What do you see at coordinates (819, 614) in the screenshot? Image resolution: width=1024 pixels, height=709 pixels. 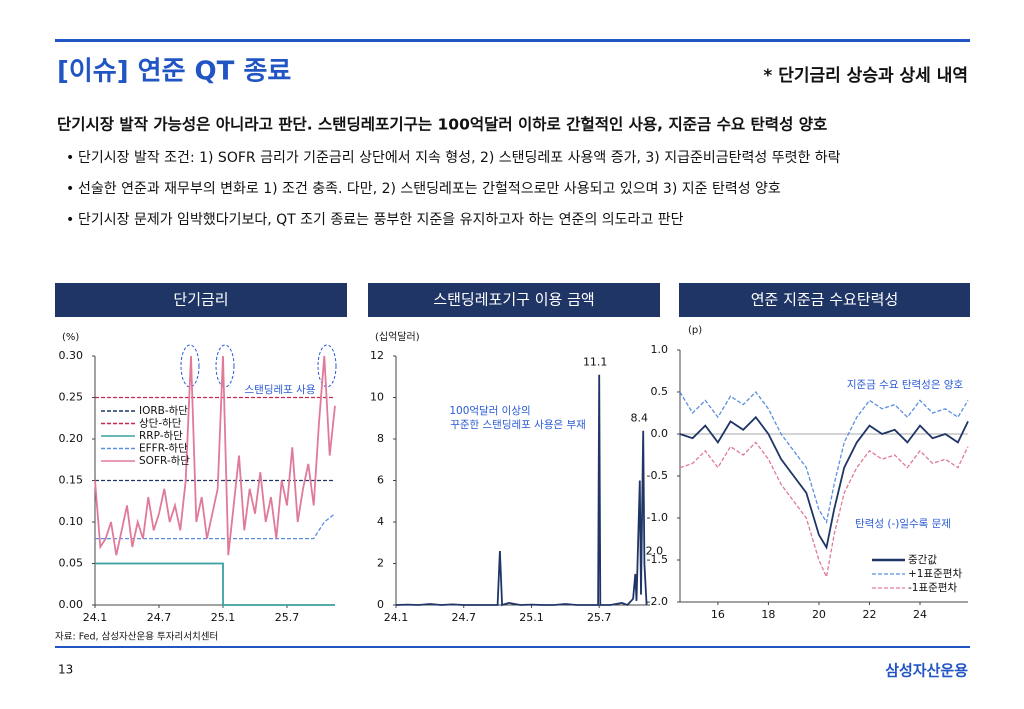 I see `x-tick-label: 20` at bounding box center [819, 614].